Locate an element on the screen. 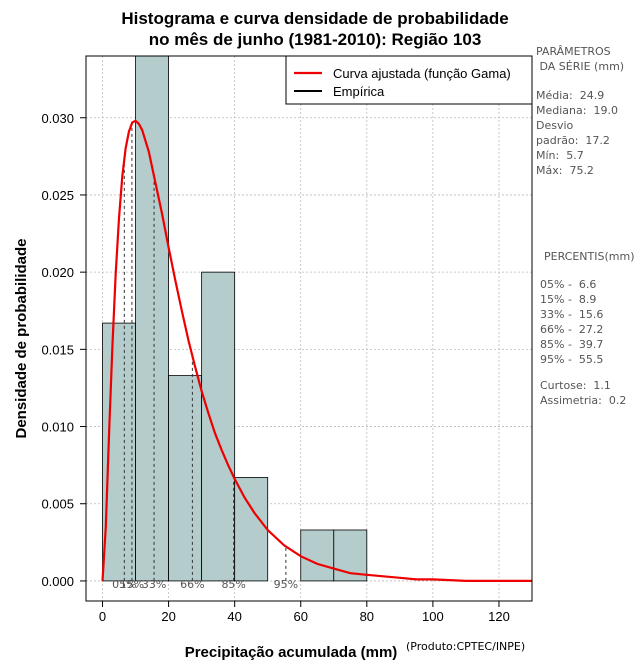 The width and height of the screenshot is (640, 660). x-tick-label: 20 is located at coordinates (168, 616).